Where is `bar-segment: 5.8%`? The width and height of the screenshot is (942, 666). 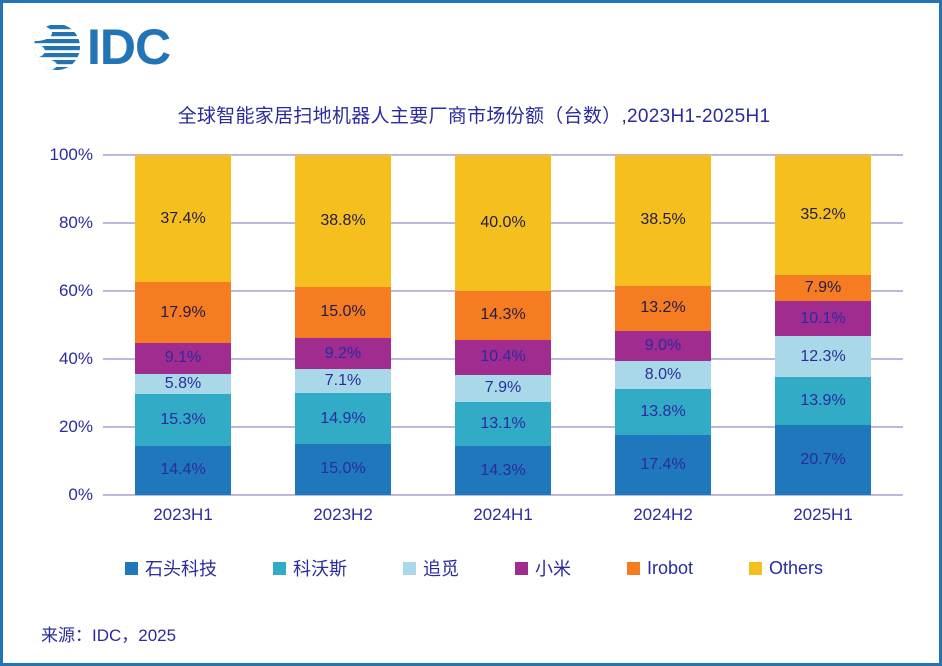 bar-segment: 5.8% is located at coordinates (183, 383).